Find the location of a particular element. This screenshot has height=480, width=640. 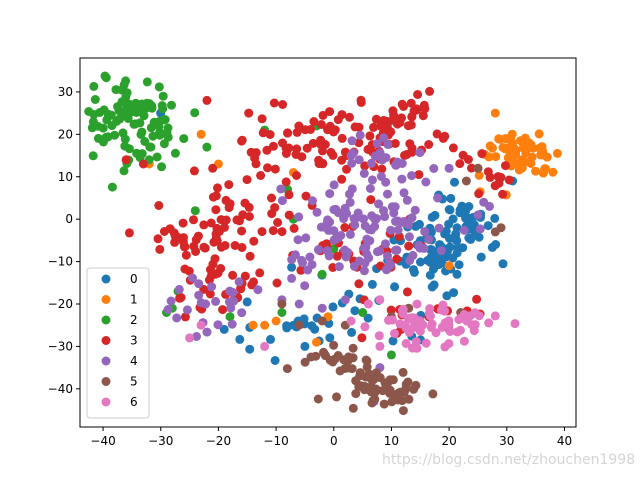

legend-label: 3 is located at coordinates (134, 341).